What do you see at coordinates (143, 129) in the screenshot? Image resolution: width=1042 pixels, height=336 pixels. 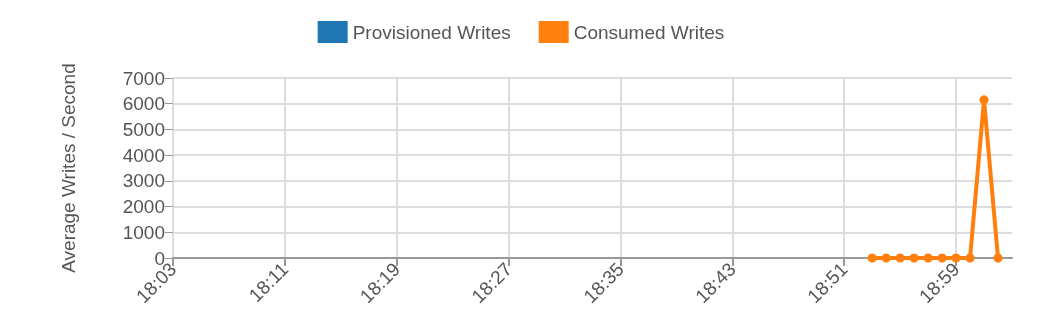 I see `y-tick-label: 5000` at bounding box center [143, 129].